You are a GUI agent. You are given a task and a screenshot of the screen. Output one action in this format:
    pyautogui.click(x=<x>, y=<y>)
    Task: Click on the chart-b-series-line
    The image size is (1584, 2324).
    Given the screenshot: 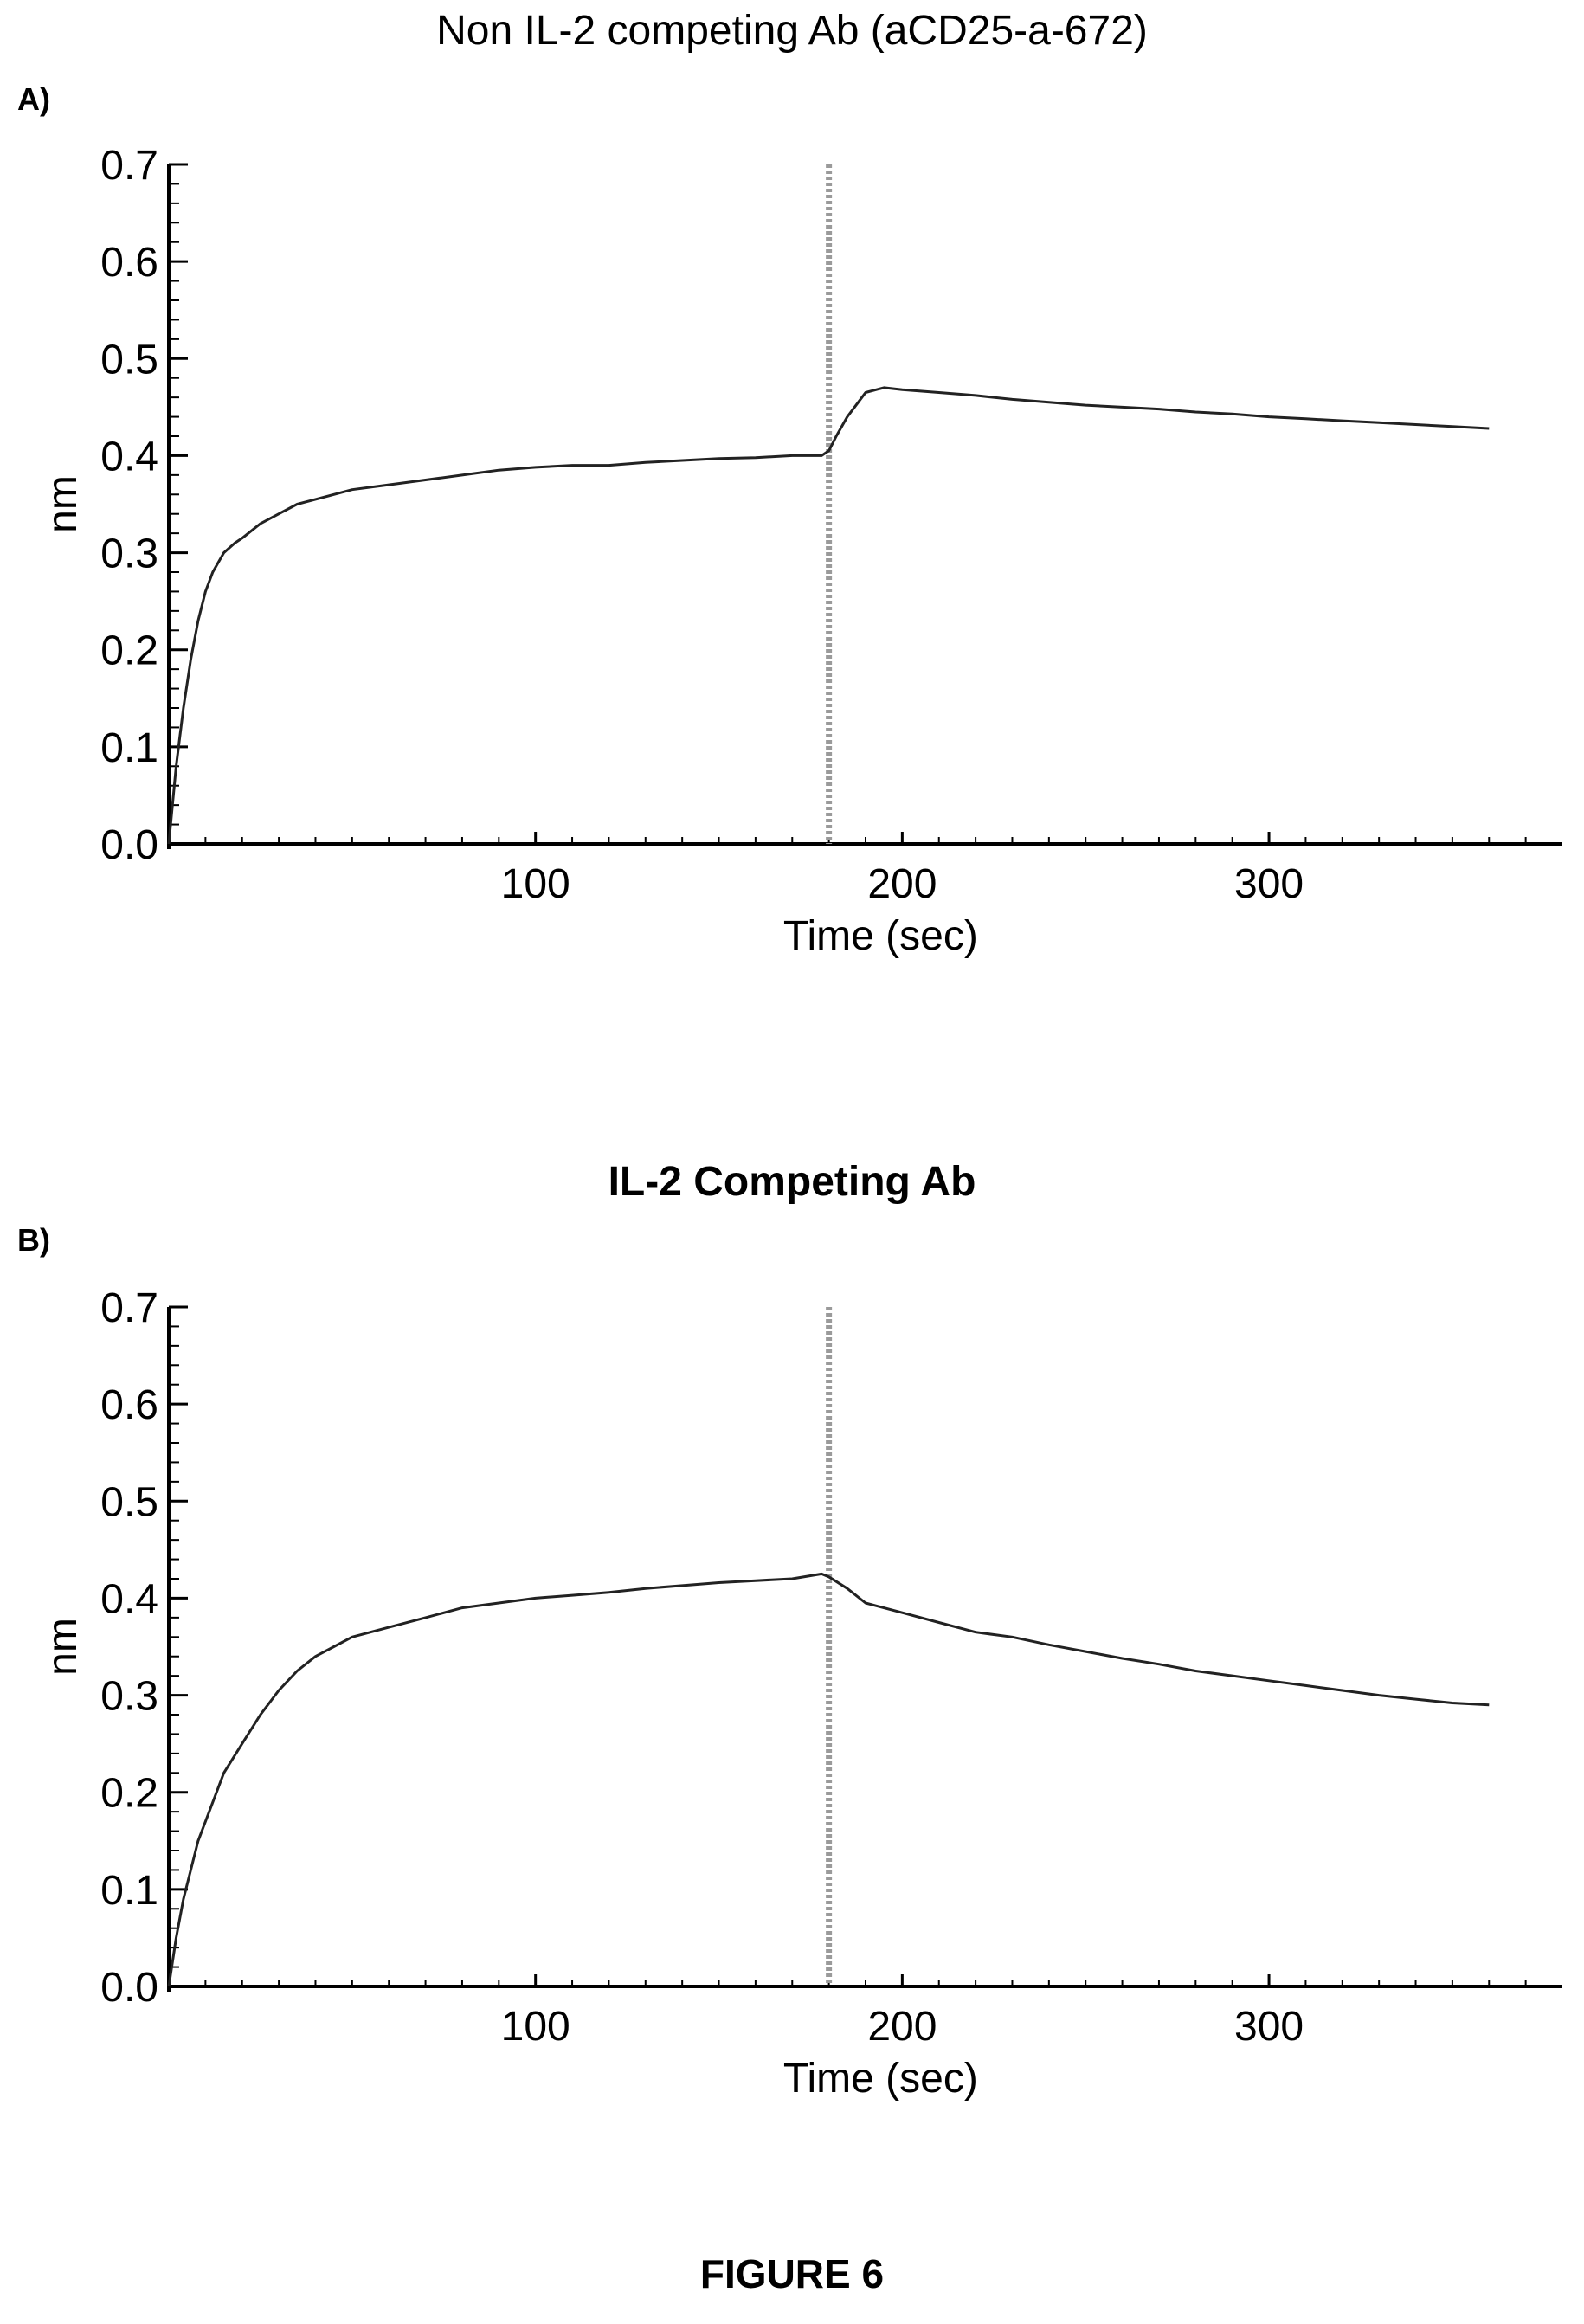 What is the action you would take?
    pyautogui.click(x=828, y=1779)
    